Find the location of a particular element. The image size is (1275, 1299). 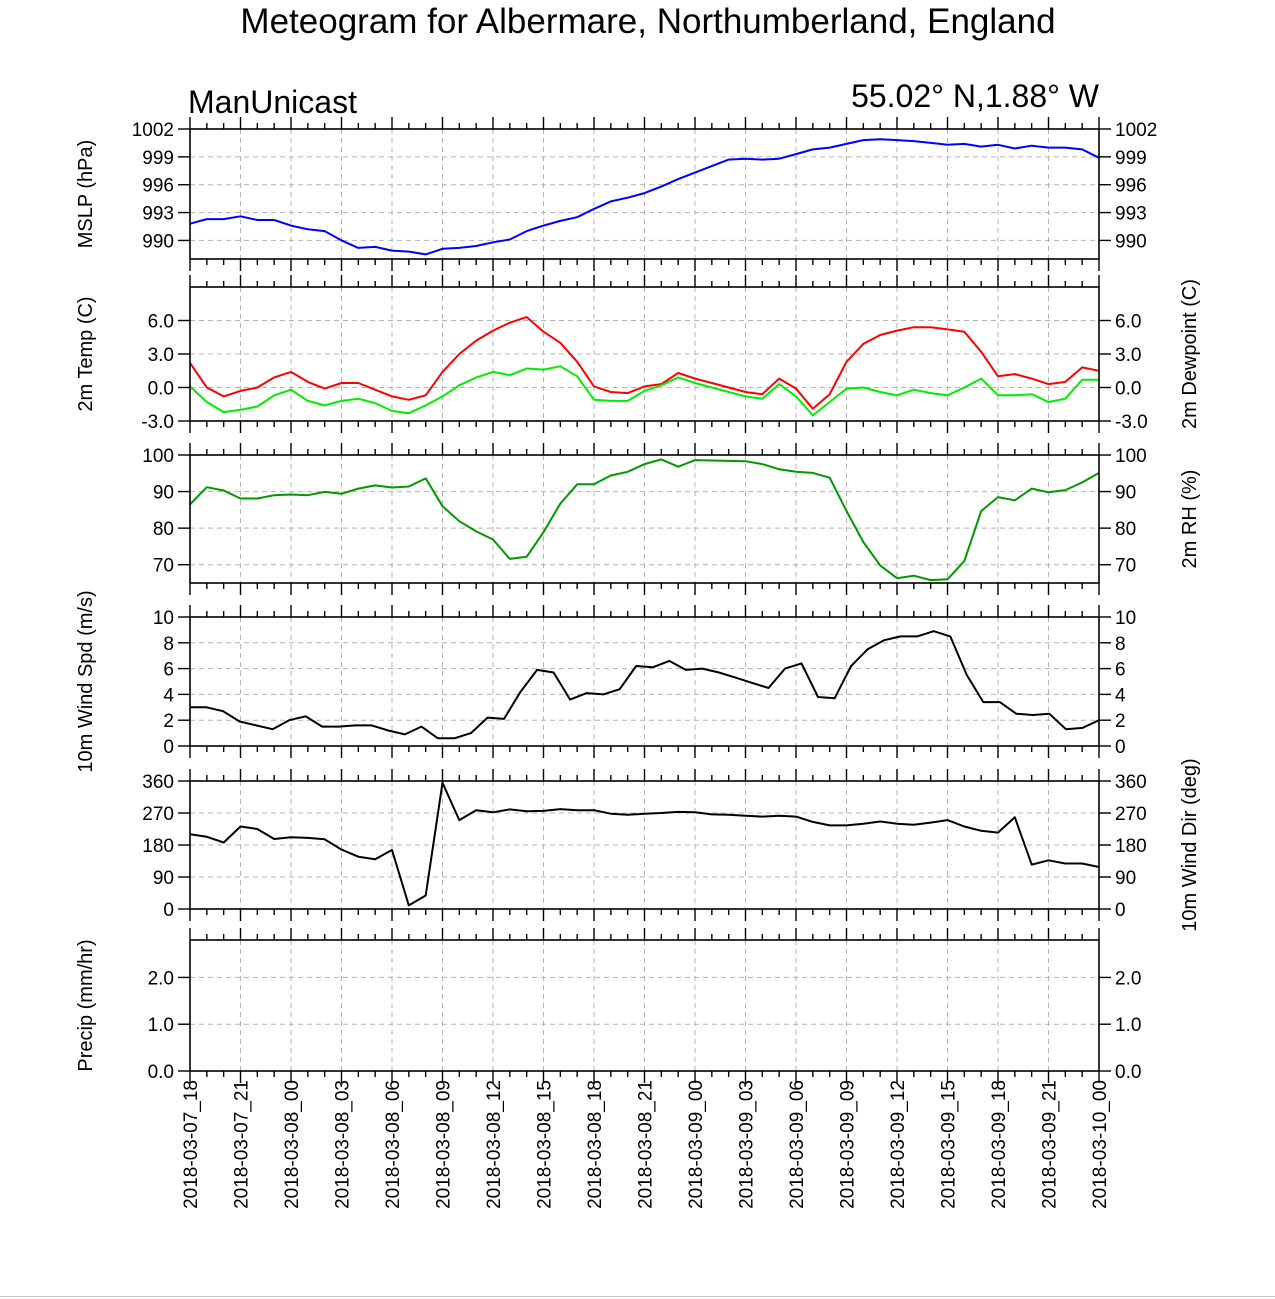

x-tick-label: 2018-03-09_12 is located at coordinates (898, 1144).